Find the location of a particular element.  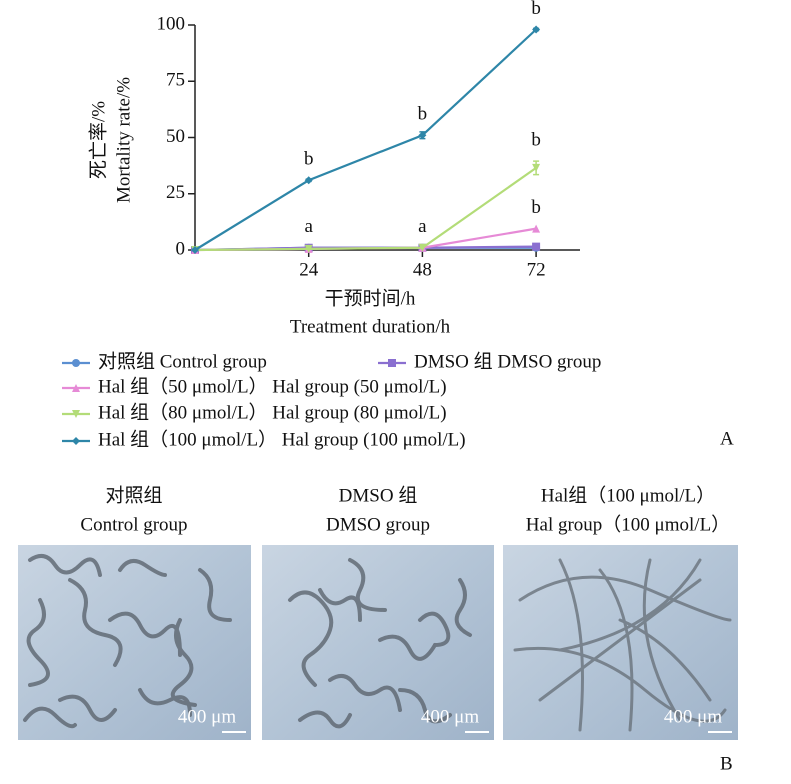

legend-entry: Hal 组（80 μmol/L） Hal group (80 μmol/L) is located at coordinates (254, 412).